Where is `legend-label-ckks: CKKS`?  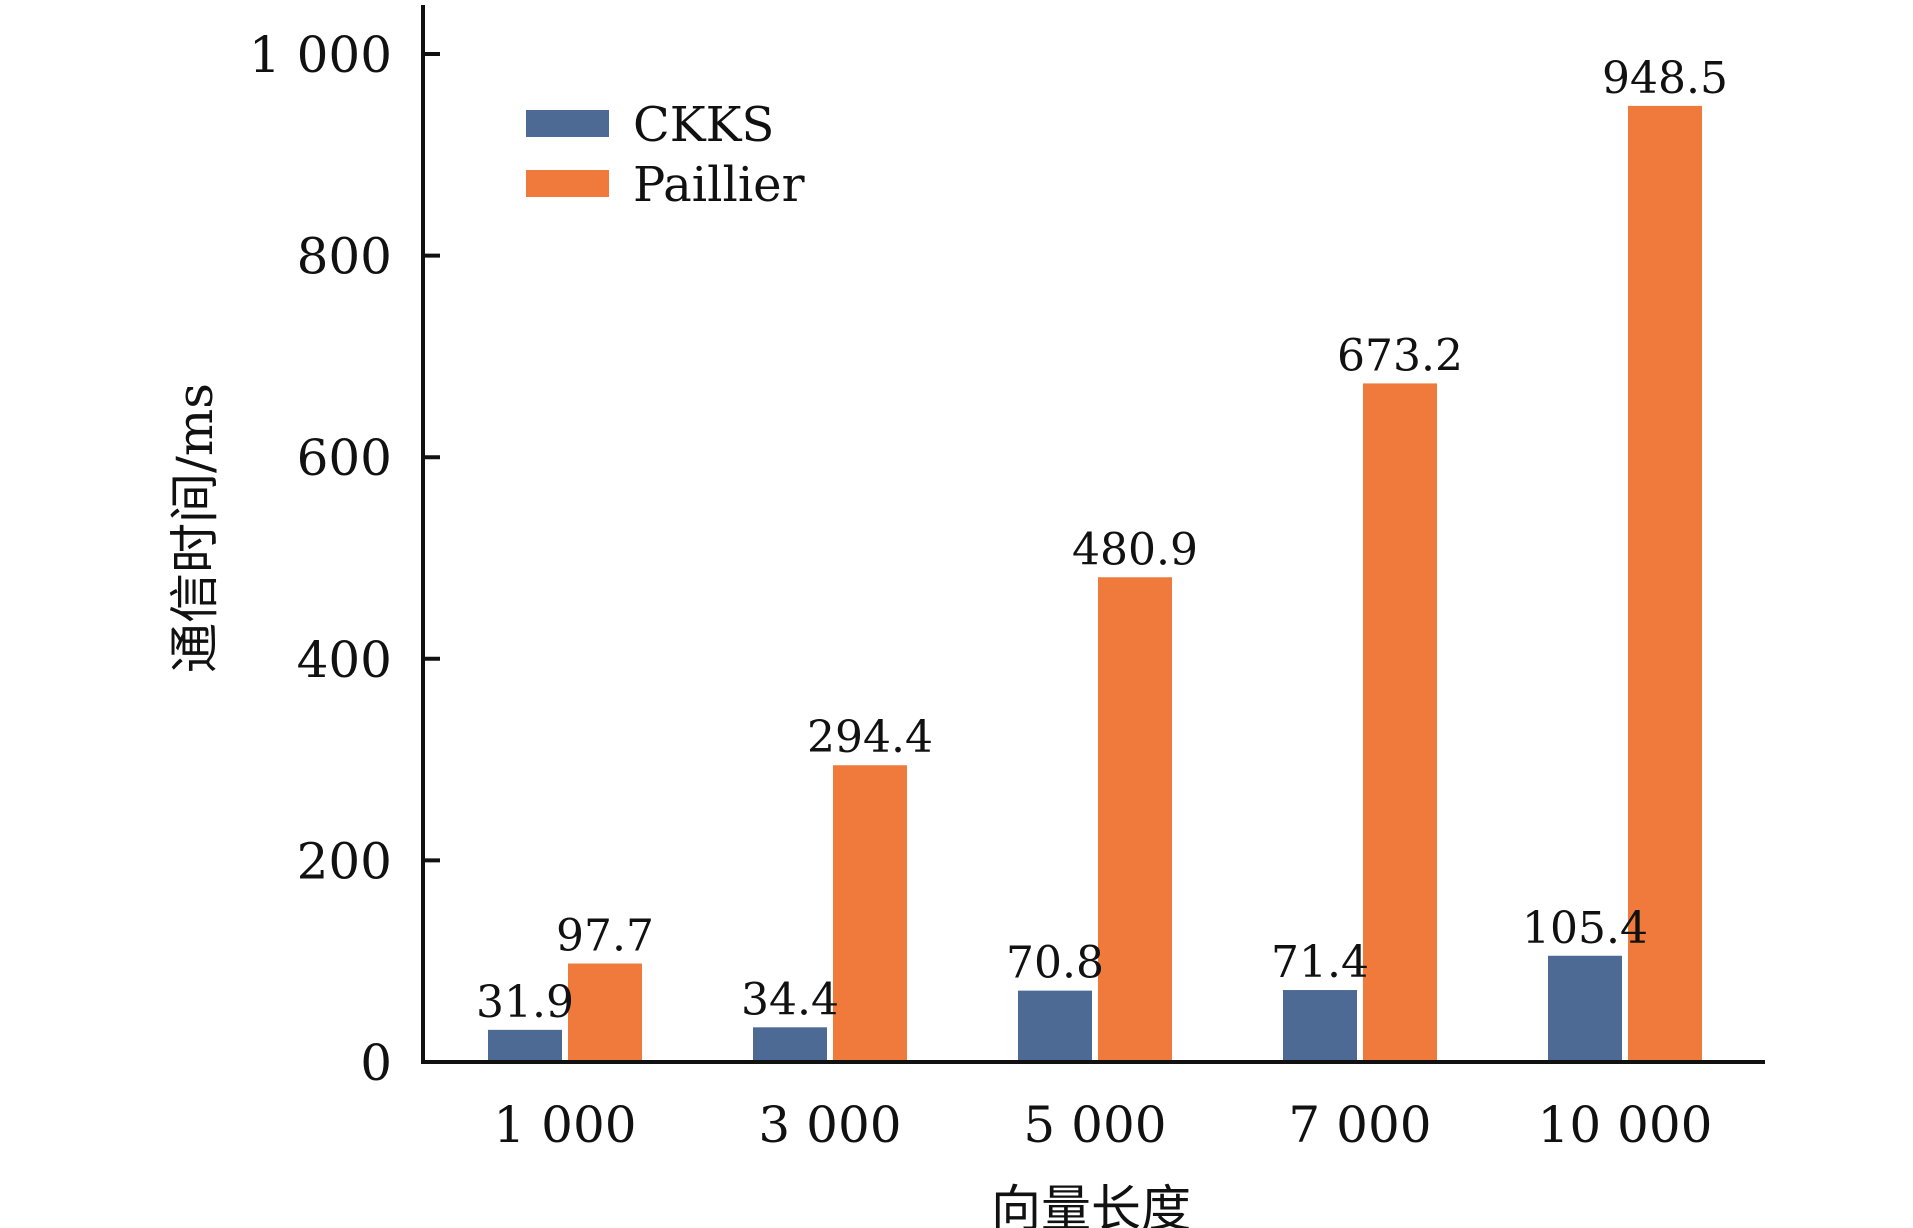 legend-label-ckks: CKKS is located at coordinates (703, 125).